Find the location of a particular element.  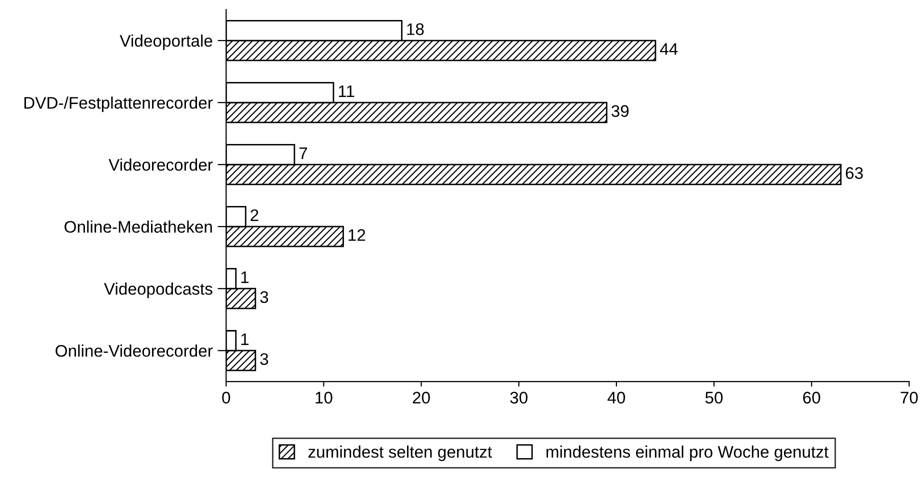

x-tick-label: 10 is located at coordinates (324, 398).